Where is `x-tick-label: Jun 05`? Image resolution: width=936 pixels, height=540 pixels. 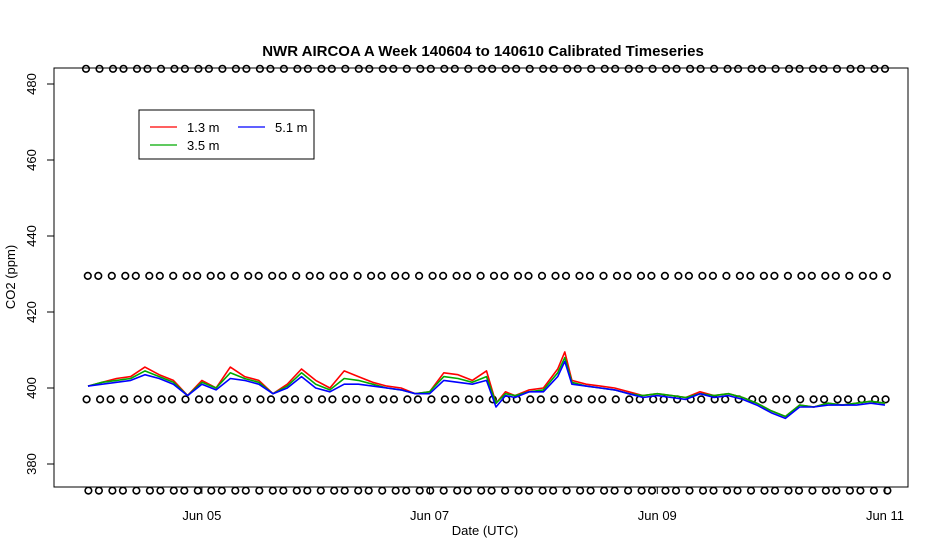
x-tick-label: Jun 05 is located at coordinates (201, 515).